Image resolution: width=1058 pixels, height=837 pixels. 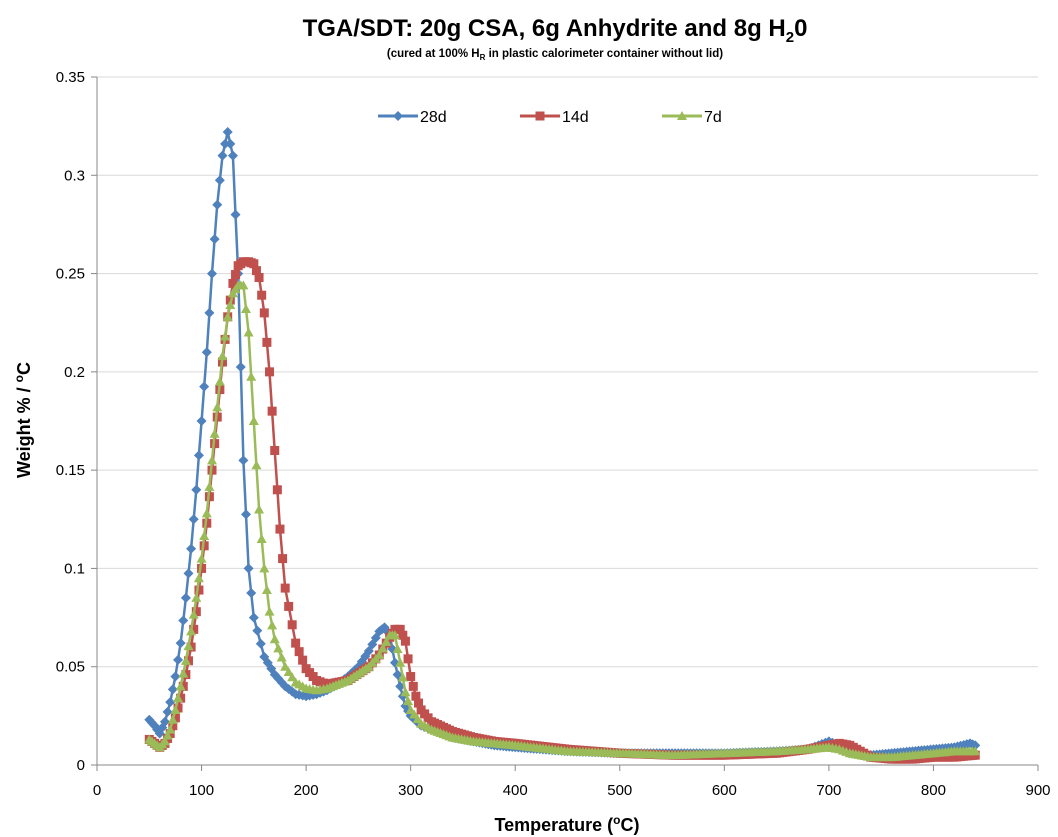 I want to click on legend-item-28d: 28d, so click(x=412, y=117).